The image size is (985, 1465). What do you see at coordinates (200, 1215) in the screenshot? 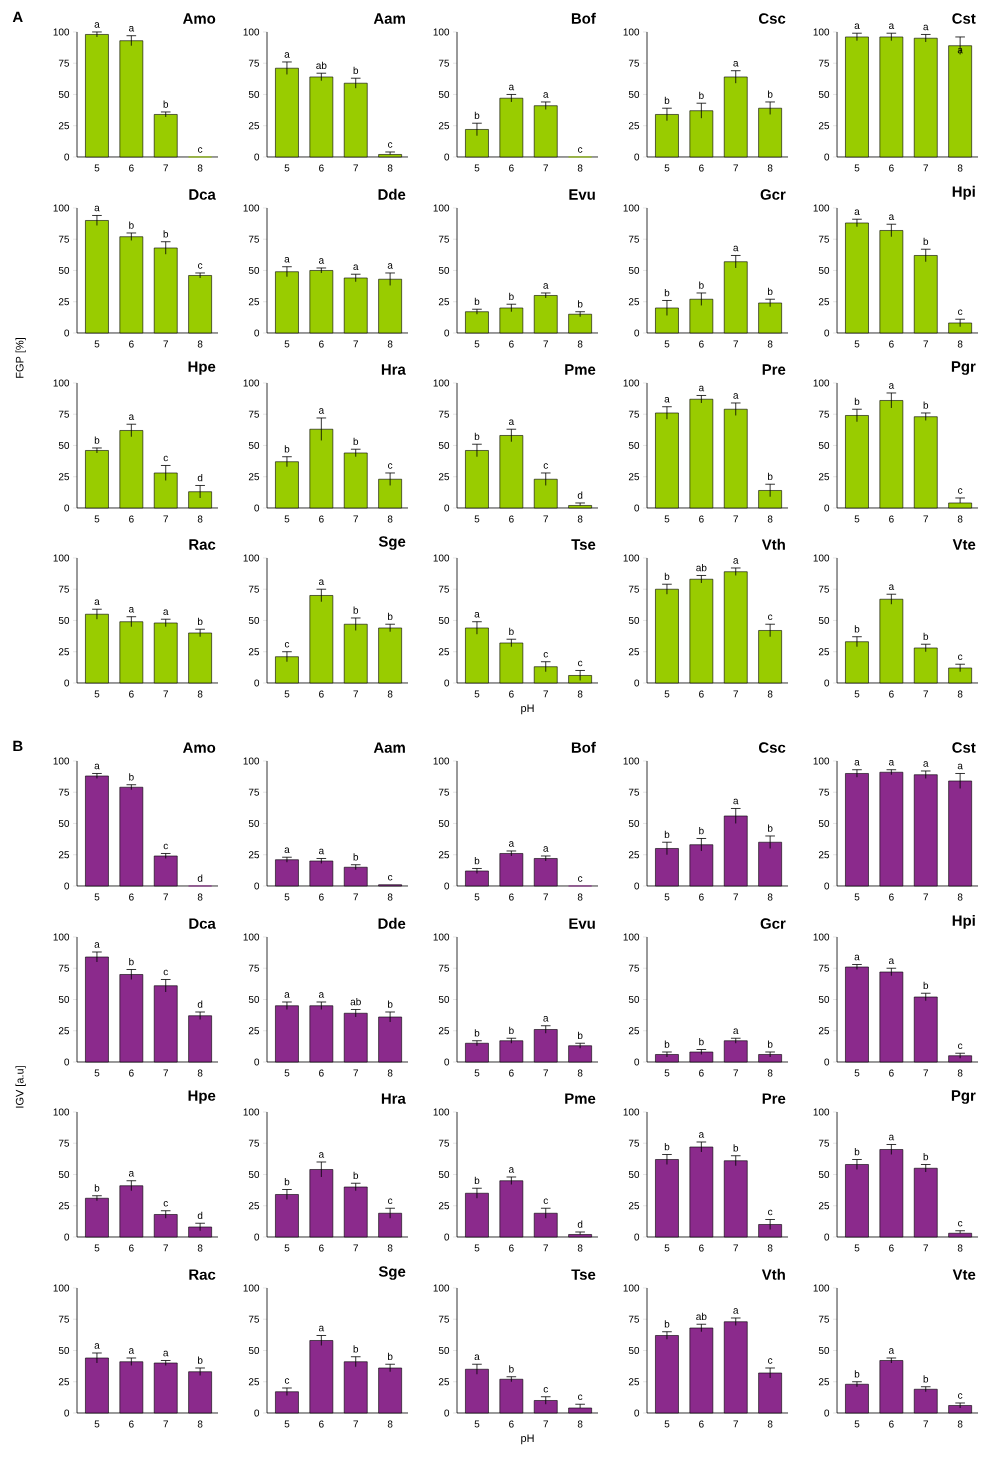
I see `data-label: d` at bounding box center [200, 1215].